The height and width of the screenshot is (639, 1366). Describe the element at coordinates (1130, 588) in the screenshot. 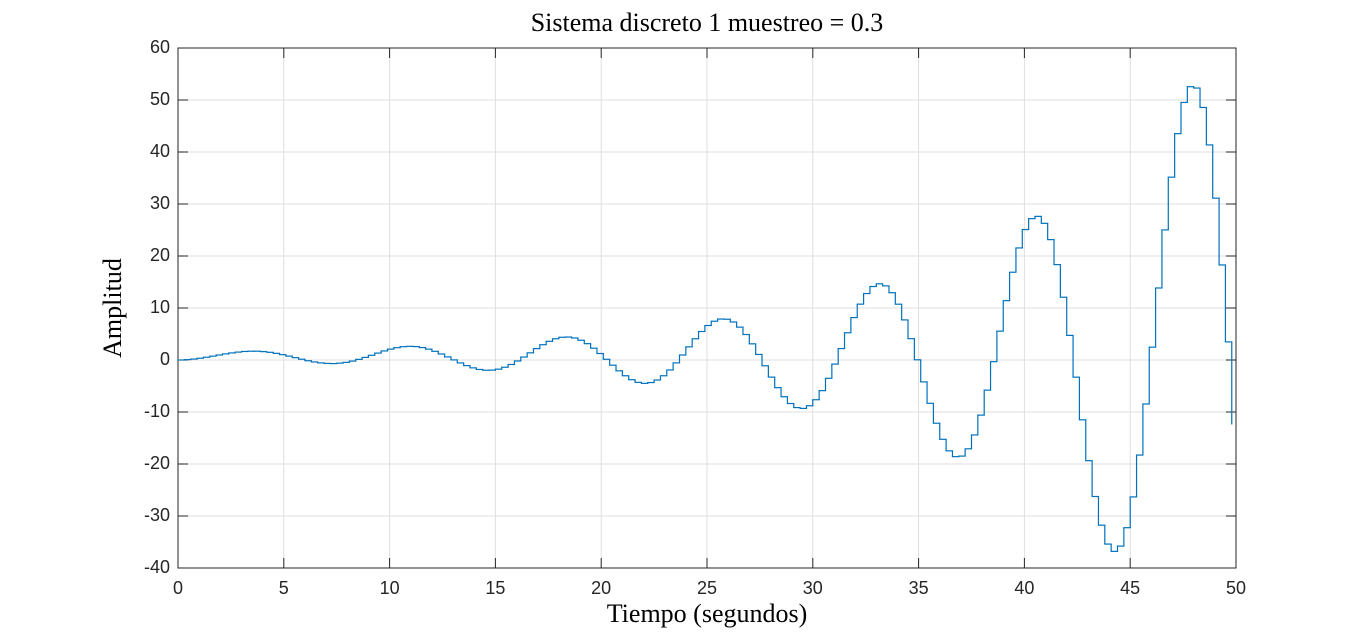

I see `x-tick-label: 45` at that location.